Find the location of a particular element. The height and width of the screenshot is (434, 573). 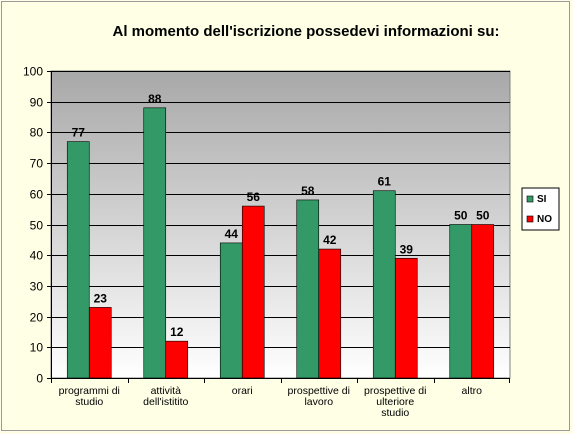

y-tick-label: 50 is located at coordinates (37, 226).